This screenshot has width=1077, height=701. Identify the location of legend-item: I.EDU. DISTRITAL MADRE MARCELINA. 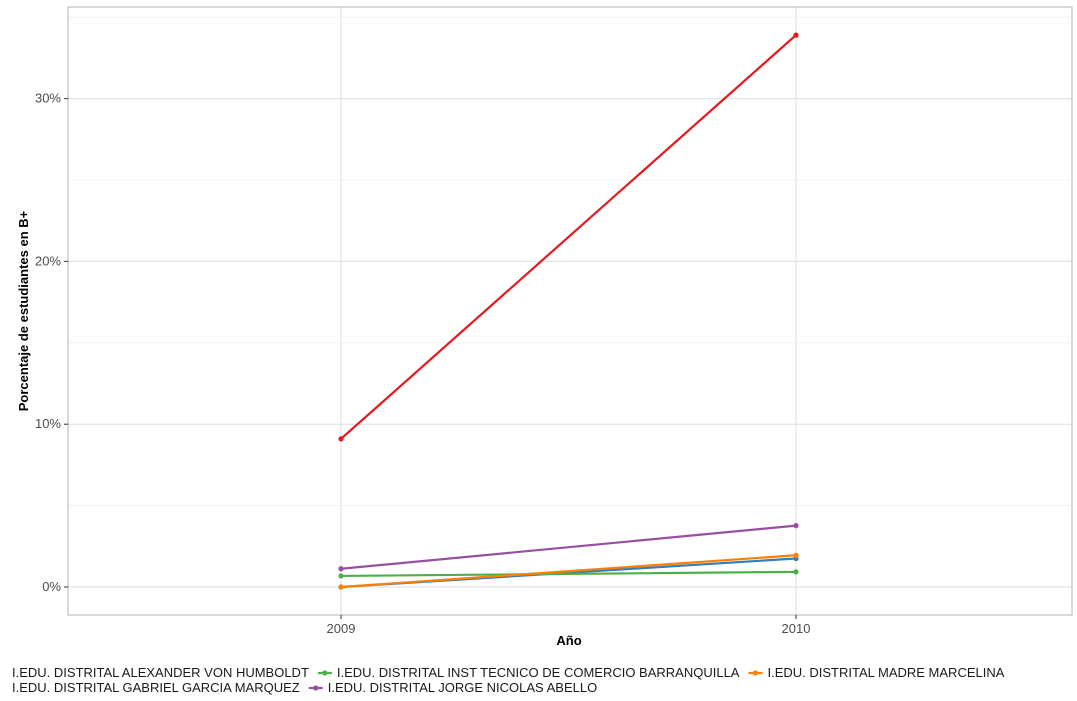
(876, 672).